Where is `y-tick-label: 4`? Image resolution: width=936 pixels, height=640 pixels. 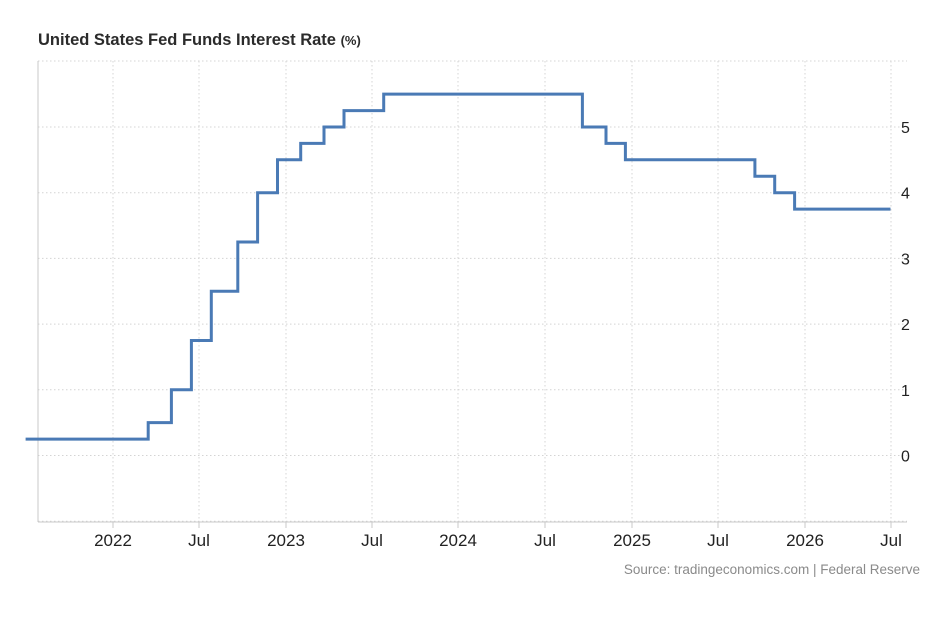
y-tick-label: 4 is located at coordinates (905, 194).